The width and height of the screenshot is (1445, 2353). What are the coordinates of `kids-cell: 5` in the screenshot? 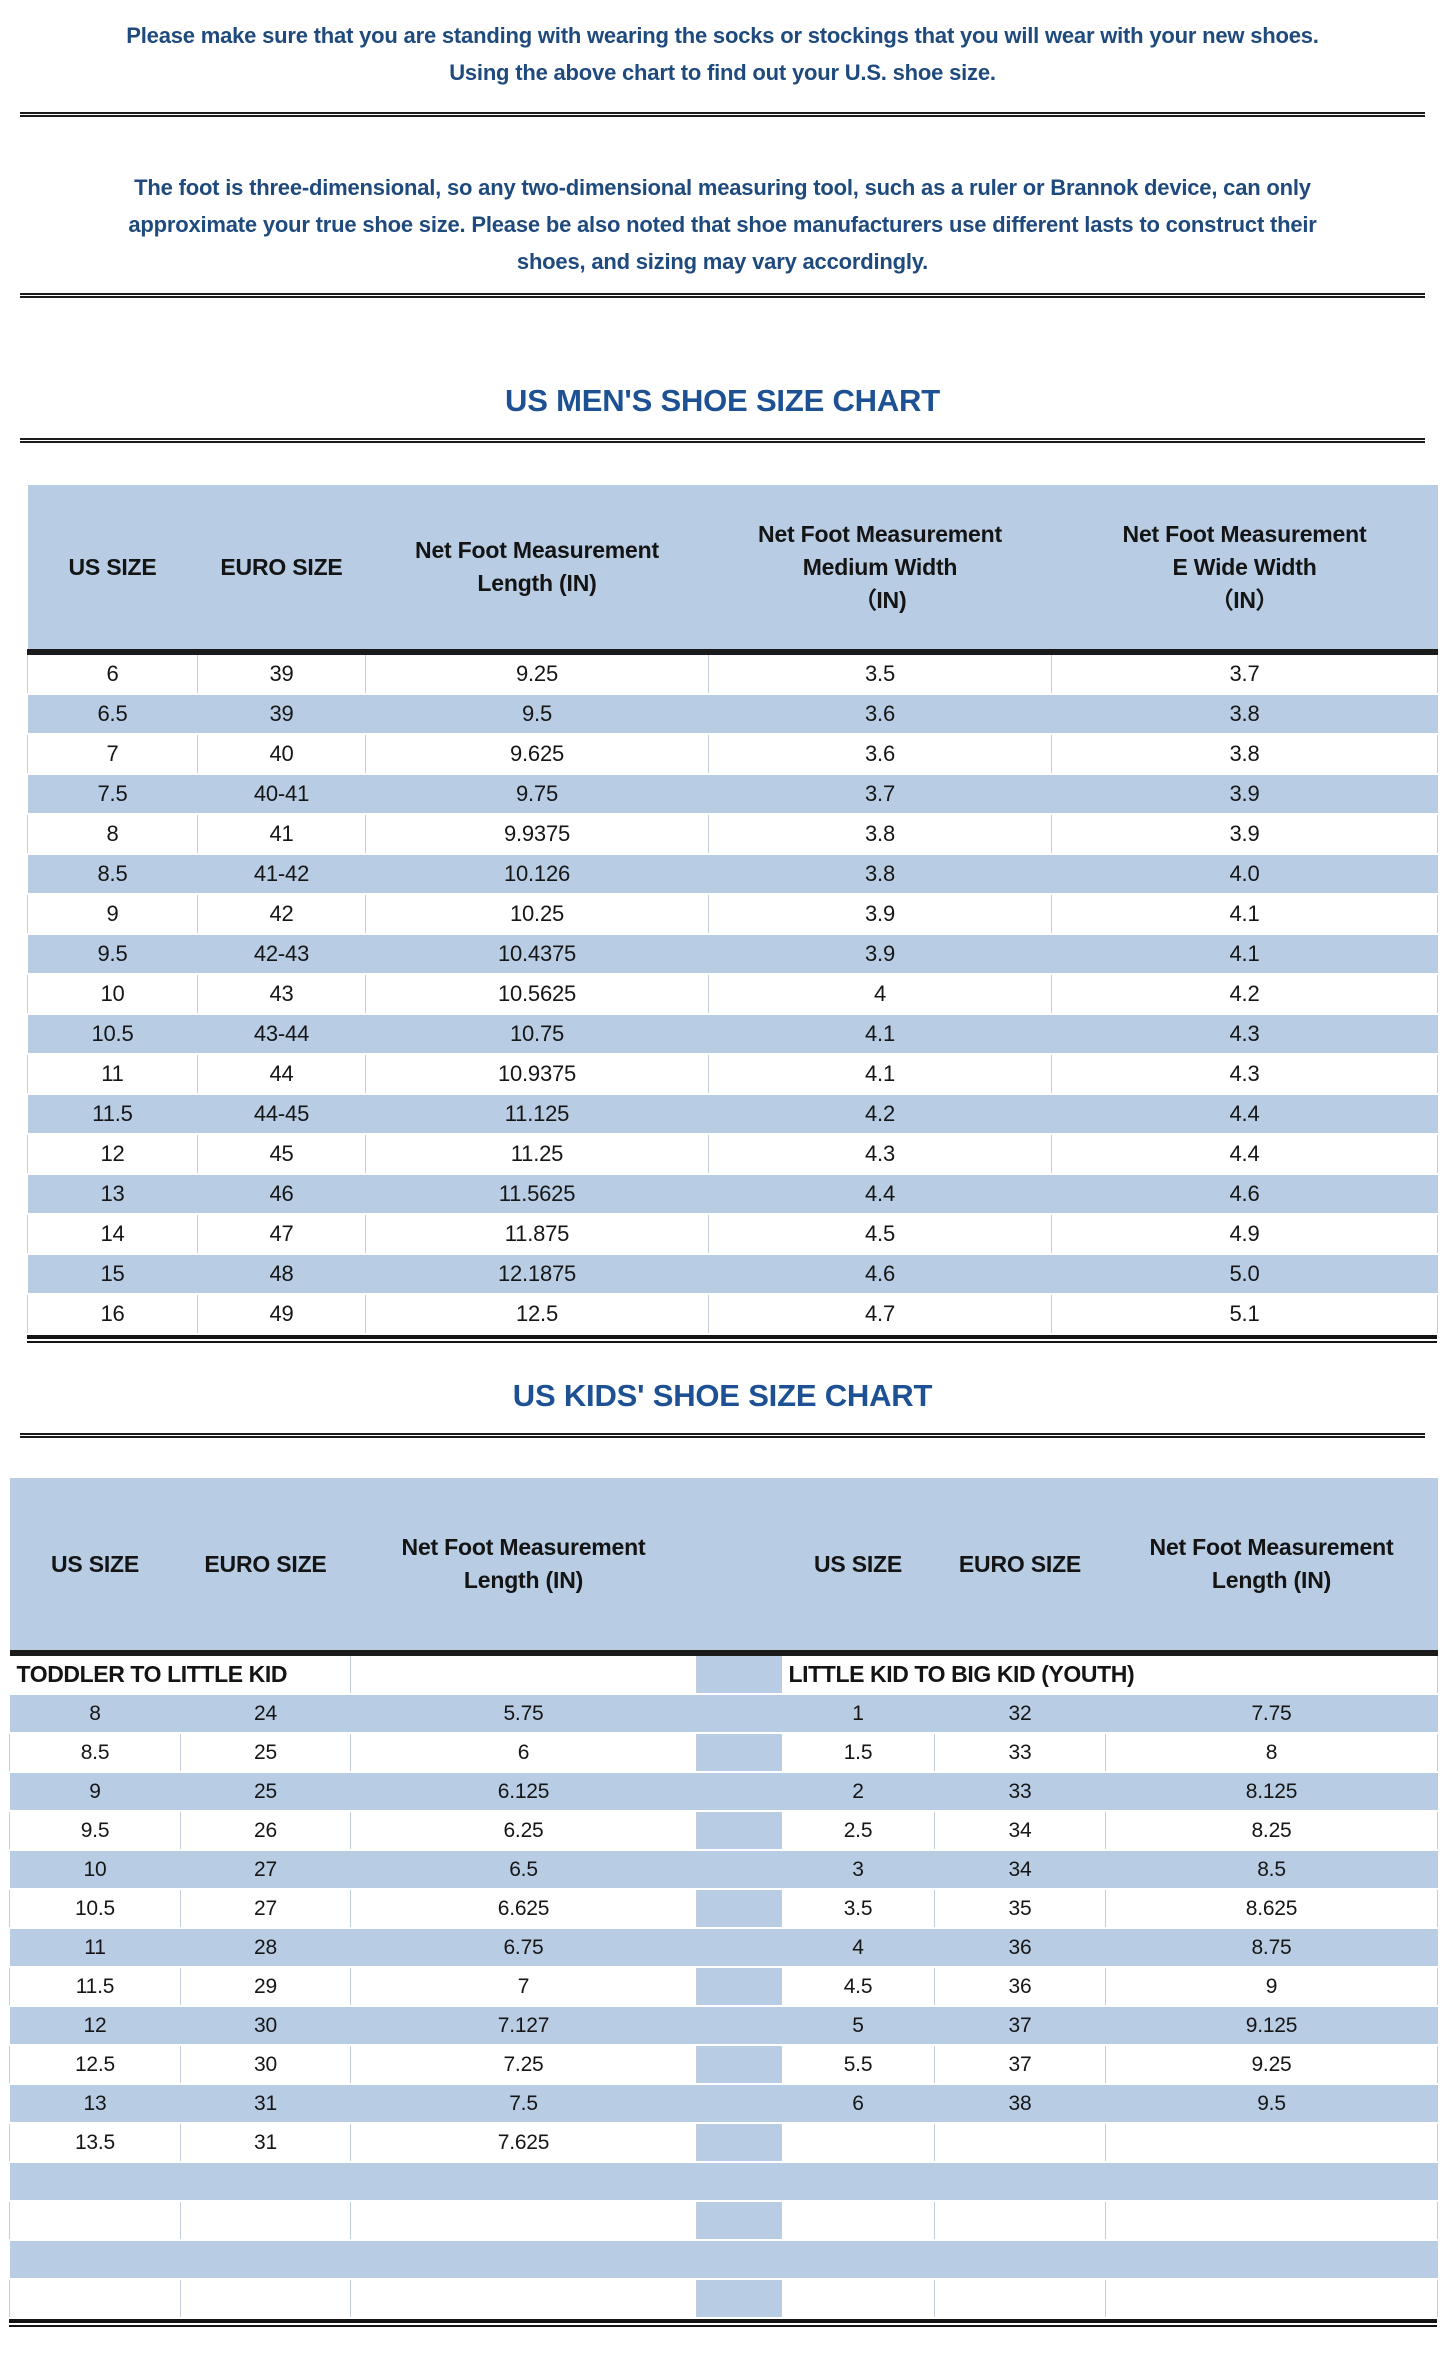 It's located at (858, 2026).